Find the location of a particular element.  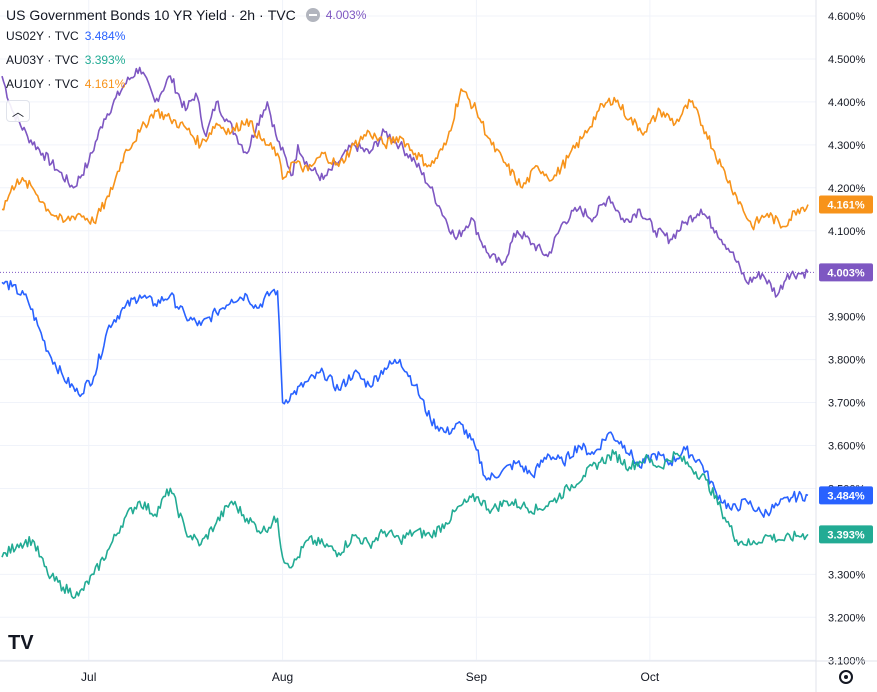

y-tick-label: 3.700% is located at coordinates (847, 404).